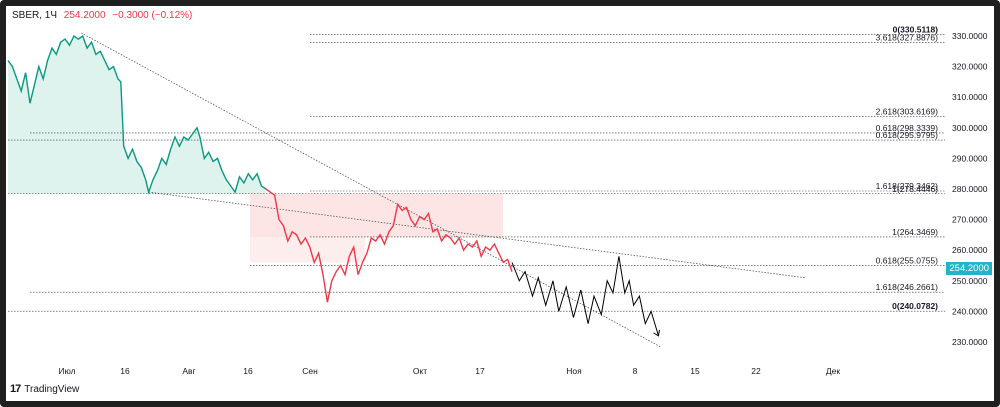 The image size is (1000, 407). What do you see at coordinates (420, 371) in the screenshot?
I see `x-tick-label-5: Окт` at bounding box center [420, 371].